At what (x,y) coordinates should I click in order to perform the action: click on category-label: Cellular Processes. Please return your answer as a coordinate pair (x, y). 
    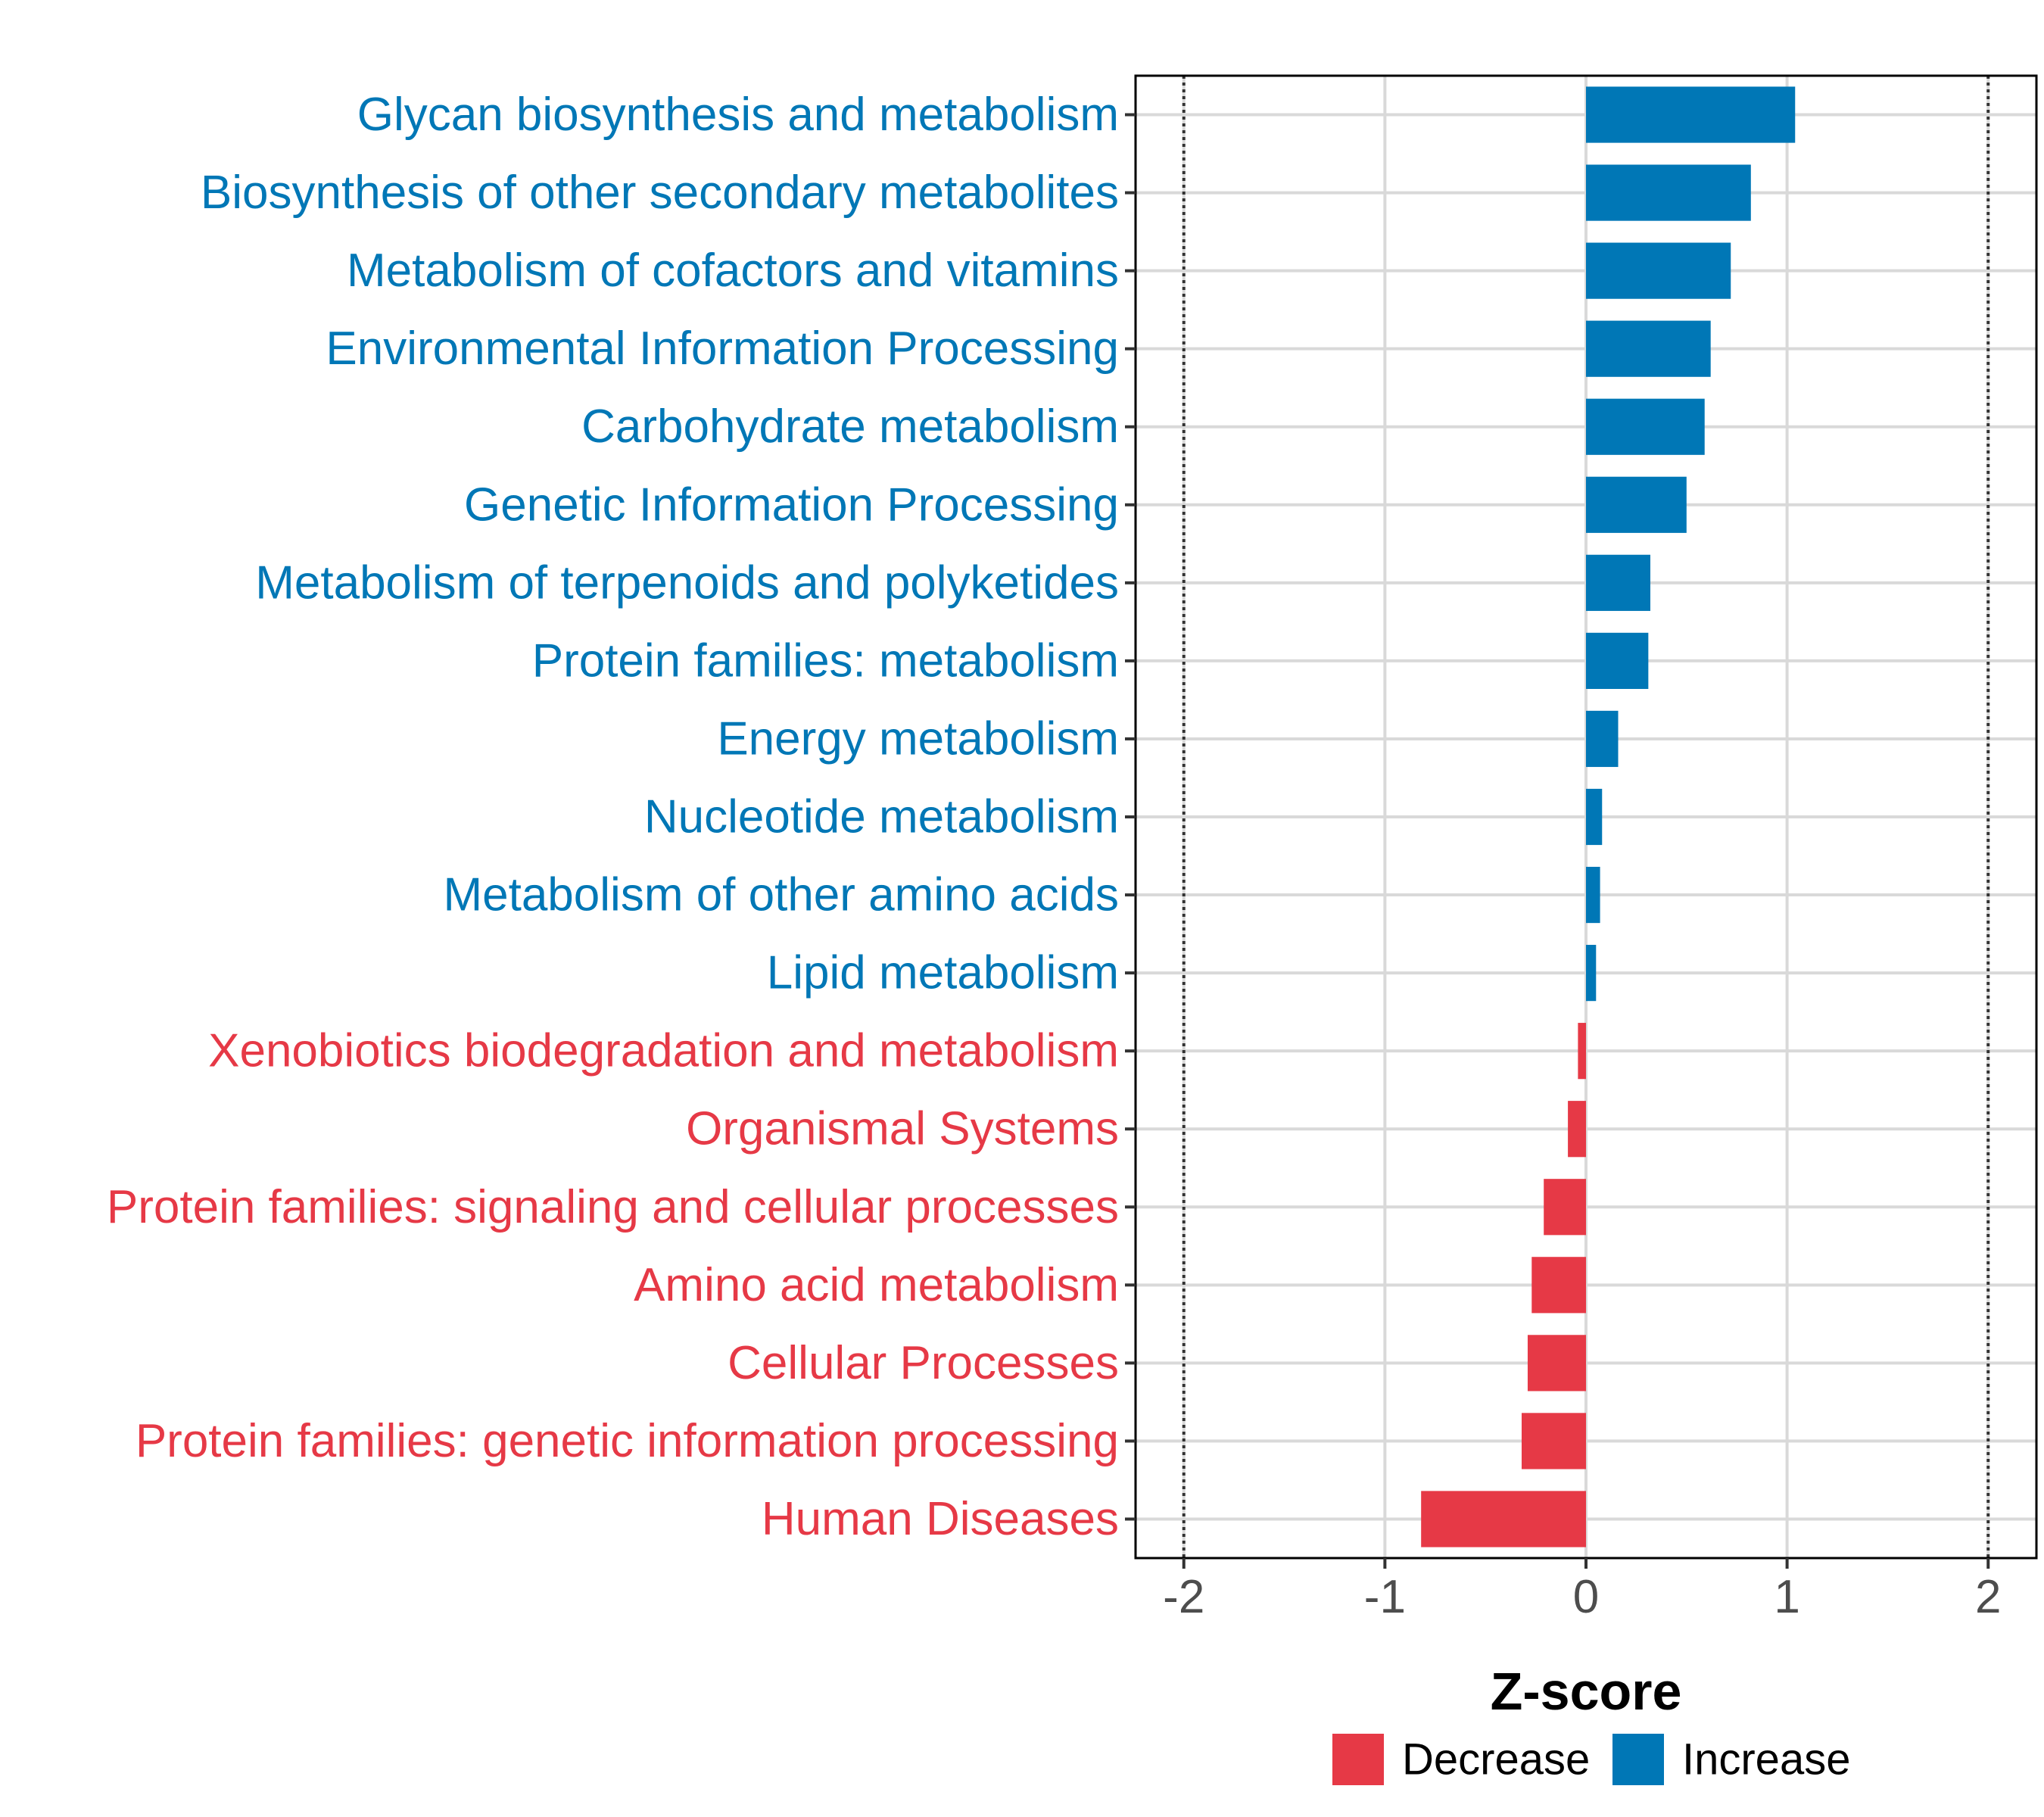
    Looking at the image, I should click on (924, 1363).